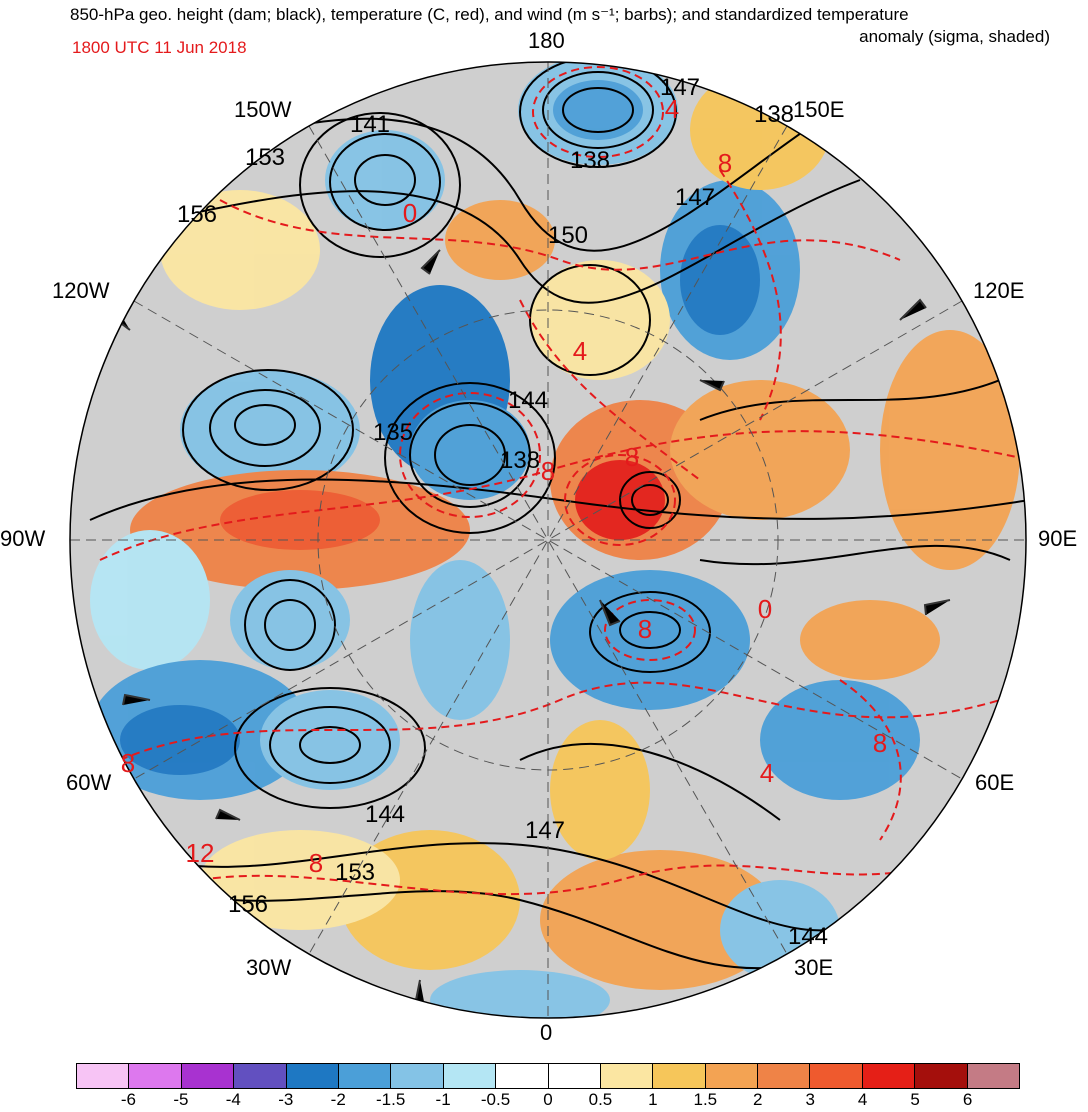 The height and width of the screenshot is (1112, 1088). What do you see at coordinates (81, 290) in the screenshot?
I see `lon-label-120w: 120W` at bounding box center [81, 290].